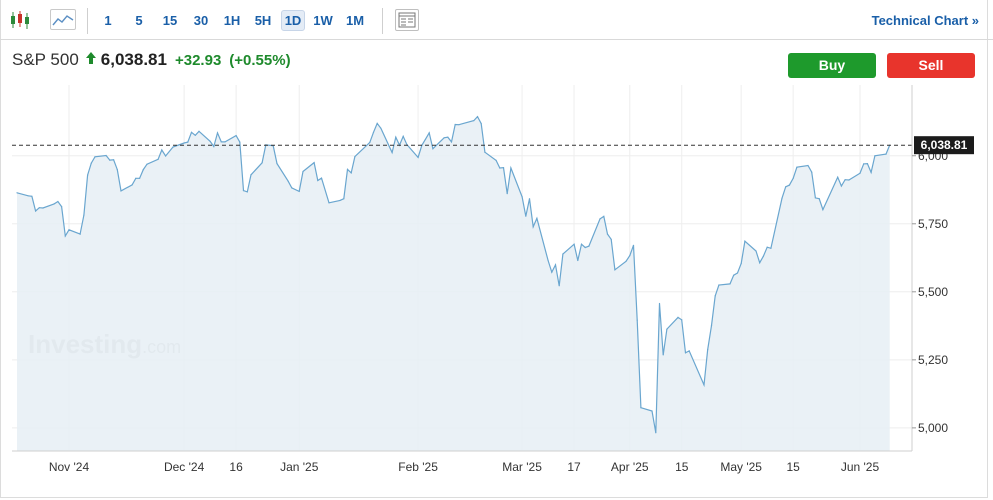  I want to click on x-tick-label: Jun '25, so click(860, 467).